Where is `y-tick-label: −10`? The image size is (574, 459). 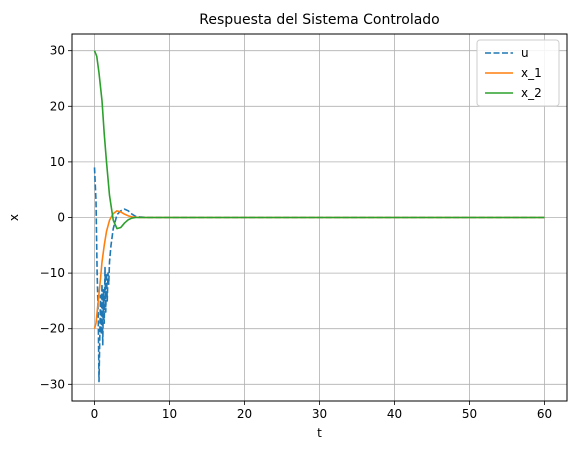 y-tick-label: −10 is located at coordinates (52, 273).